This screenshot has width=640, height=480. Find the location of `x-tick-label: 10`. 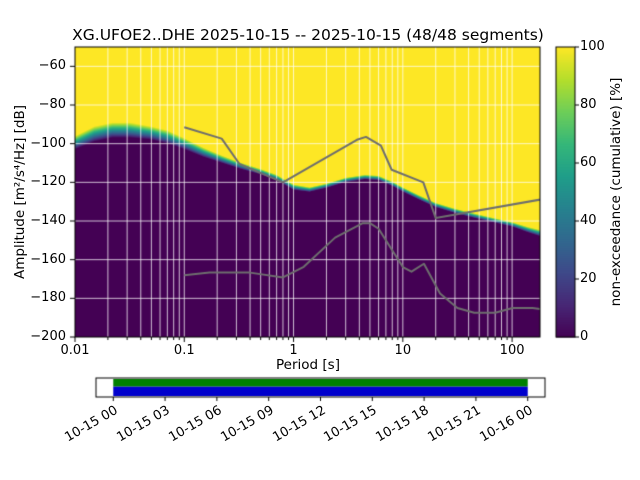

x-tick-label: 10 is located at coordinates (403, 350).